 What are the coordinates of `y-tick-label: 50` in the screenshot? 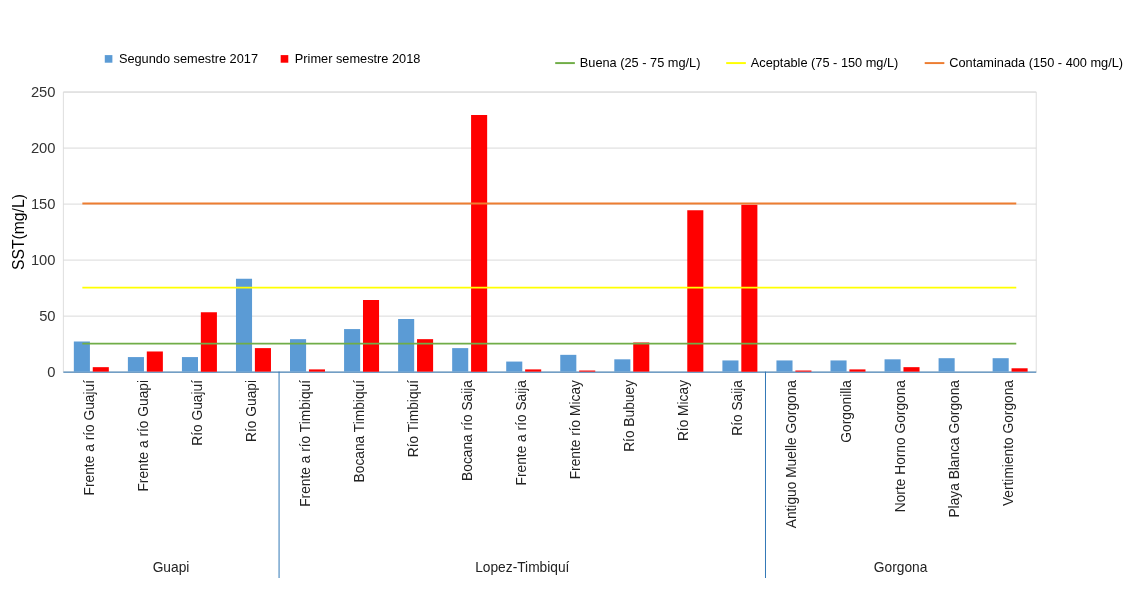 It's located at (47, 316).